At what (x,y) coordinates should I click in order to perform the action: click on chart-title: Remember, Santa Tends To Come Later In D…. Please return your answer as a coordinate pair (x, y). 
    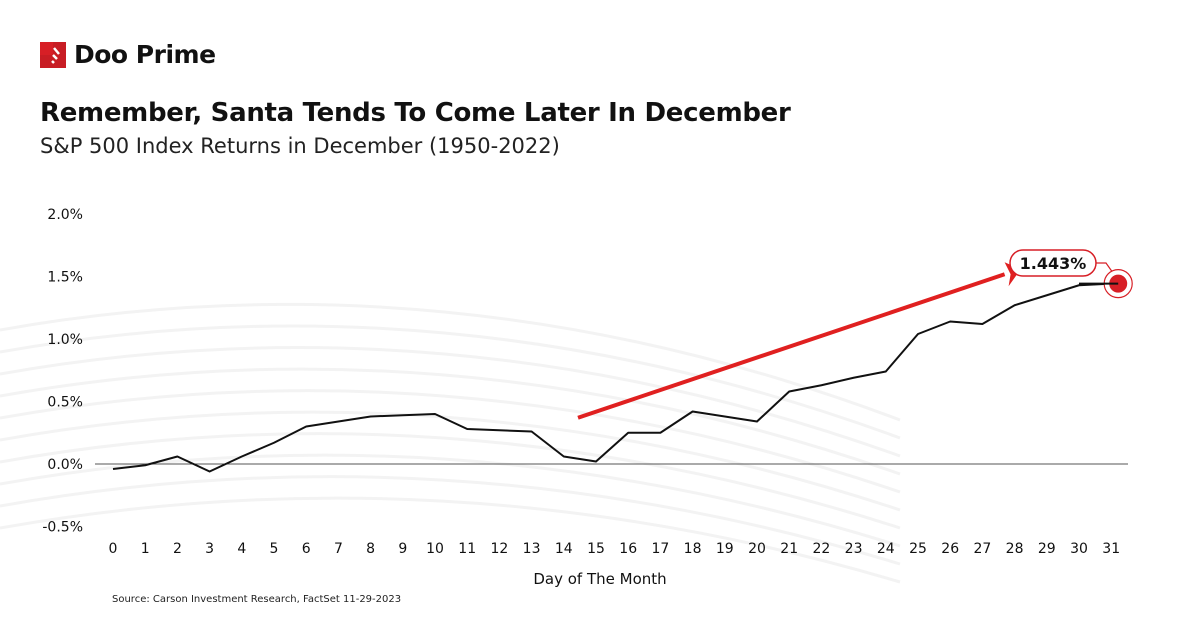
    Looking at the image, I should click on (415, 113).